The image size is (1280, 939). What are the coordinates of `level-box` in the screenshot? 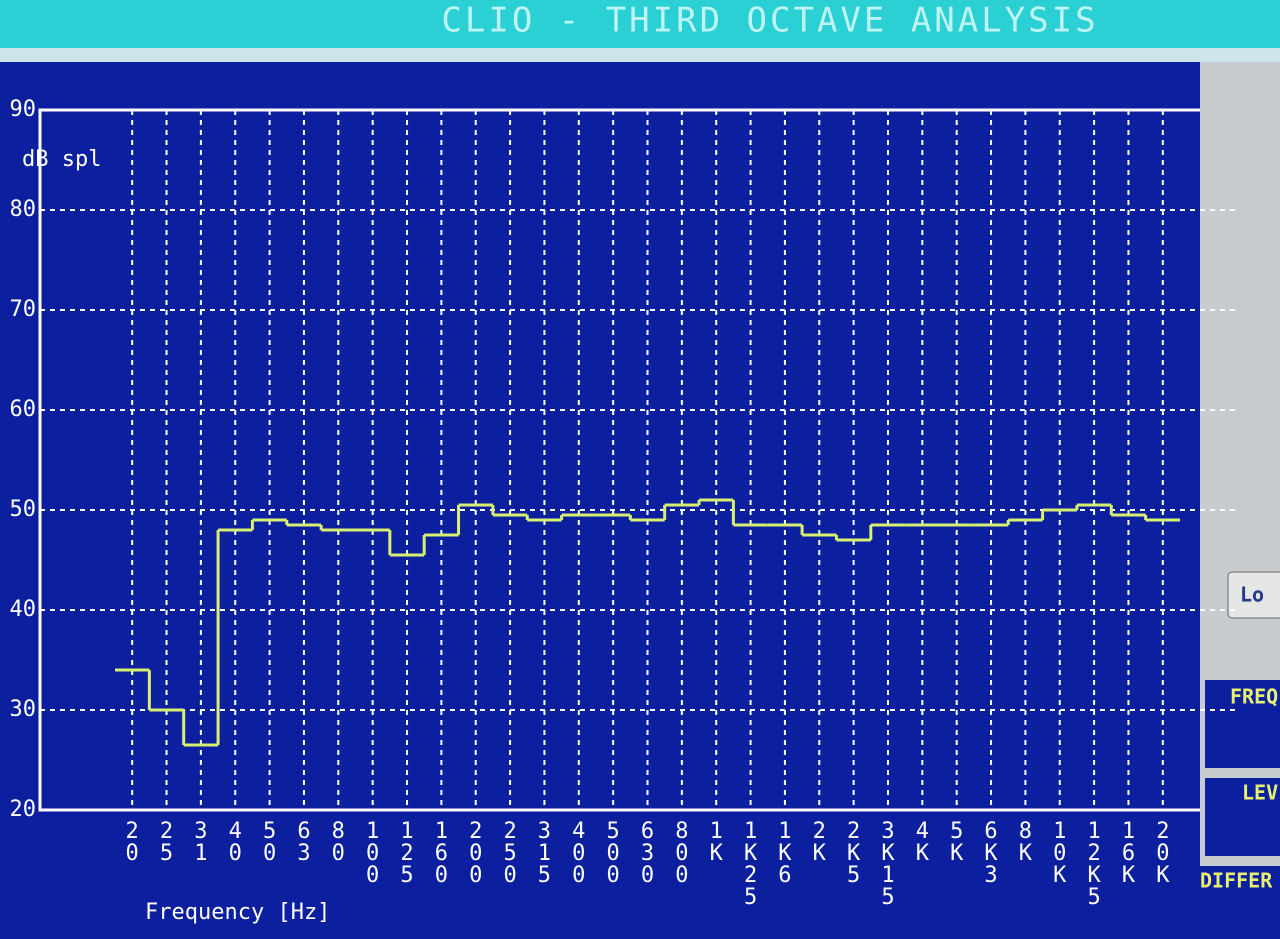 It's located at (1242, 817).